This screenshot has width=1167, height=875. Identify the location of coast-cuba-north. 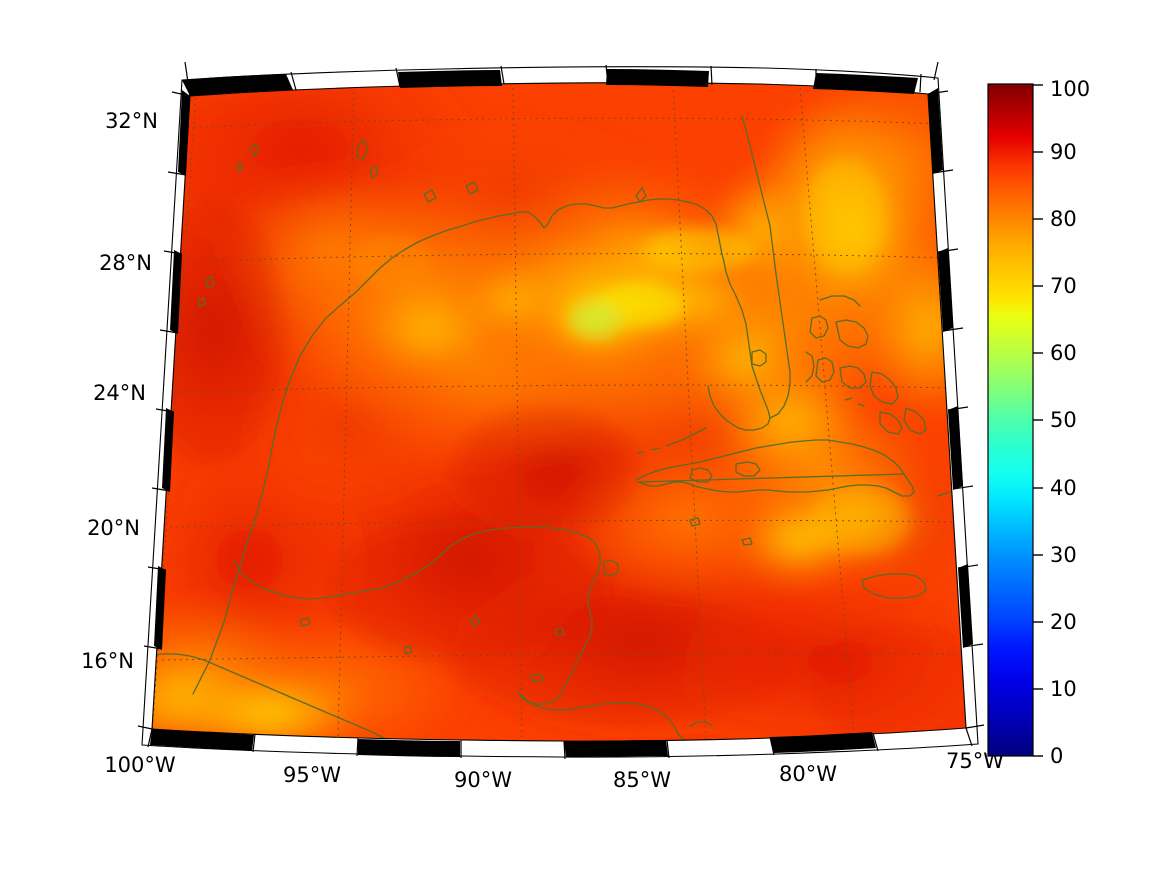
(770, 460).